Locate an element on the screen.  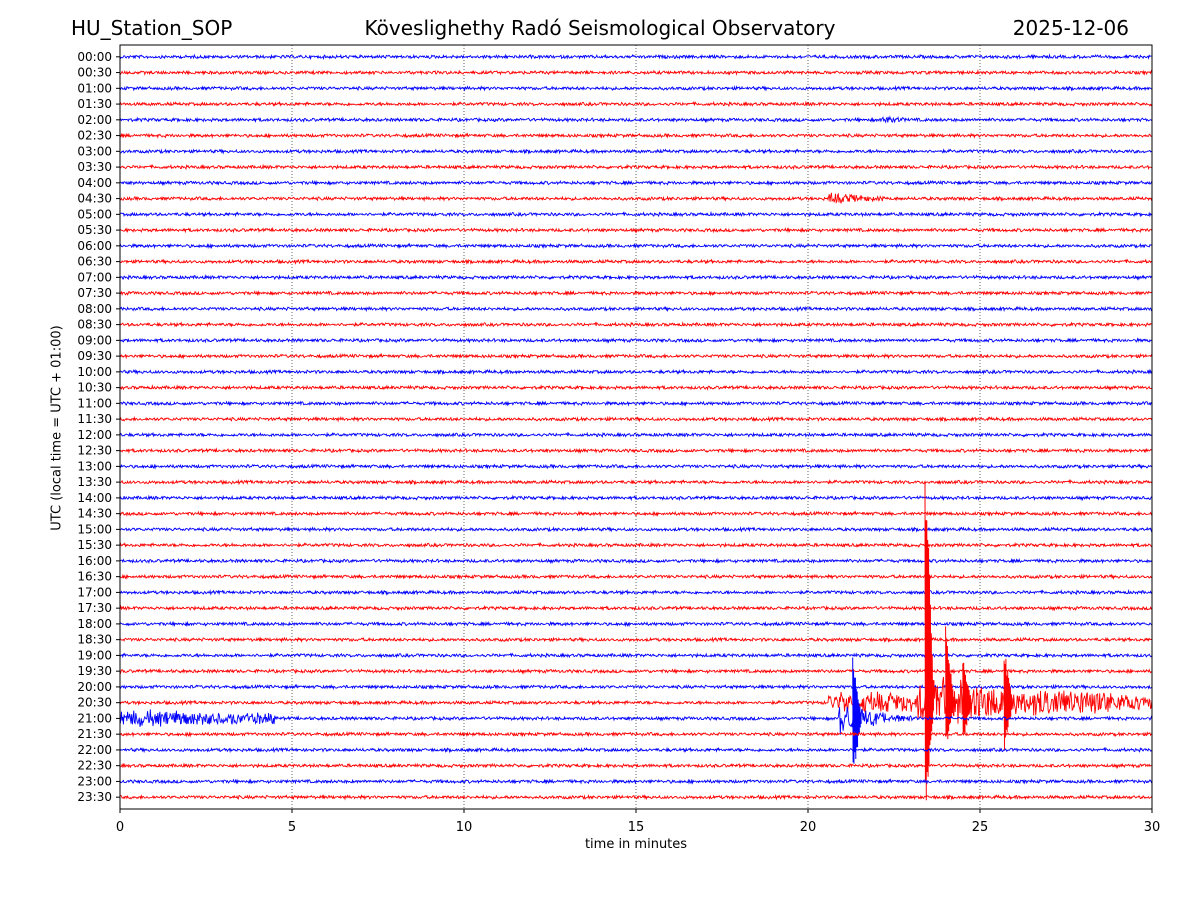
y-tick-label: 11:00 is located at coordinates (94, 403).